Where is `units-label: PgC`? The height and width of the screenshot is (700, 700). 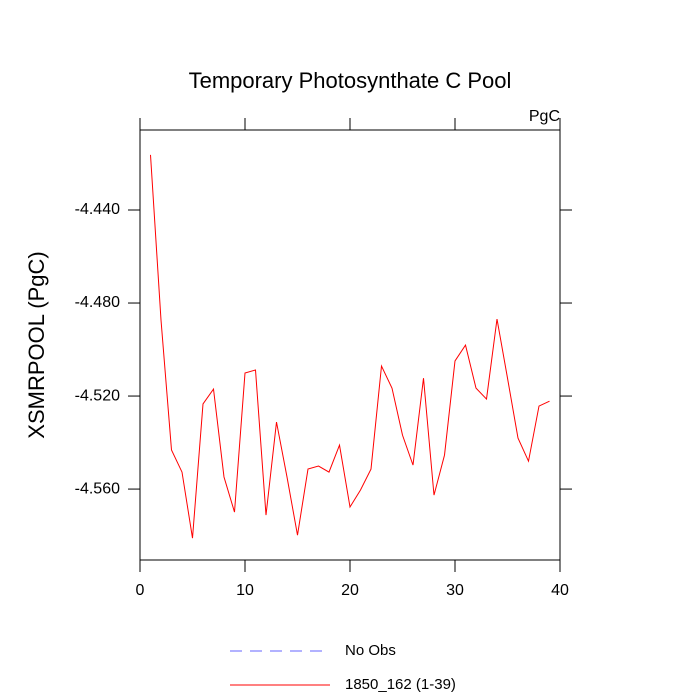 units-label: PgC is located at coordinates (544, 116).